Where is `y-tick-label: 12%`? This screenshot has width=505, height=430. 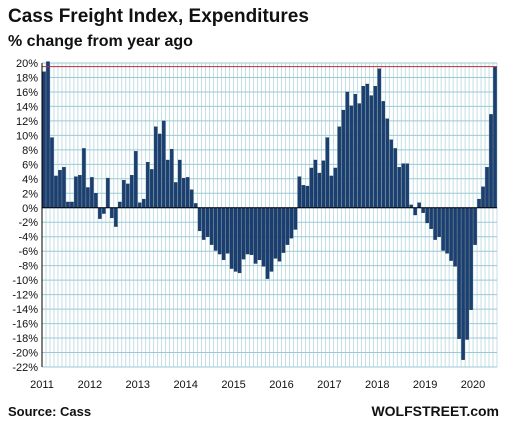
y-tick-label: 12% is located at coordinates (27, 122).